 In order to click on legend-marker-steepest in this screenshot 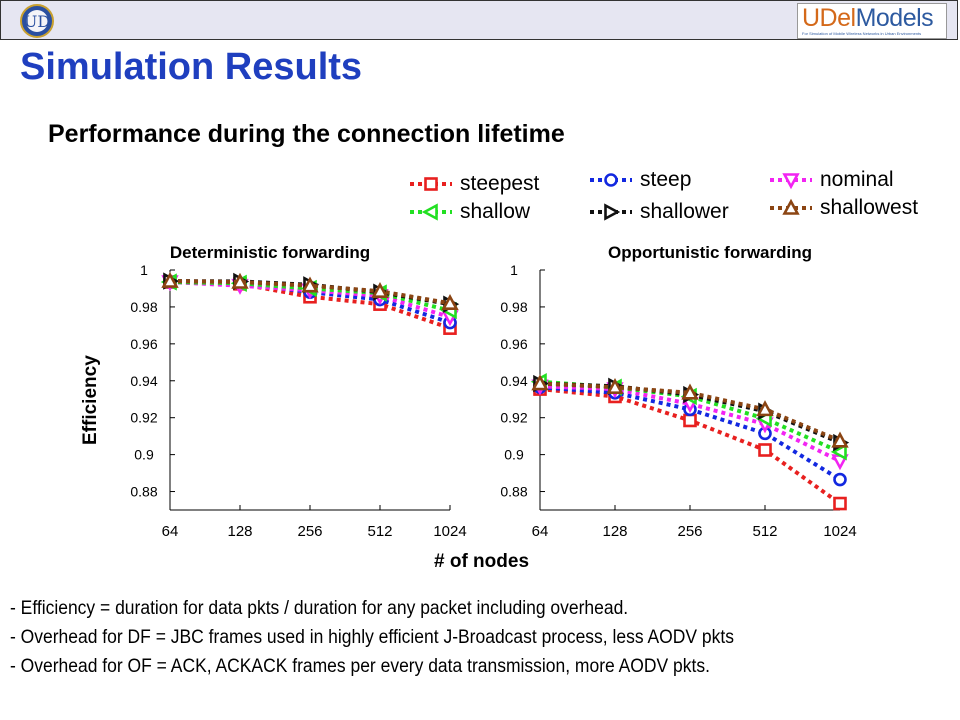, I will do `click(431, 184)`.